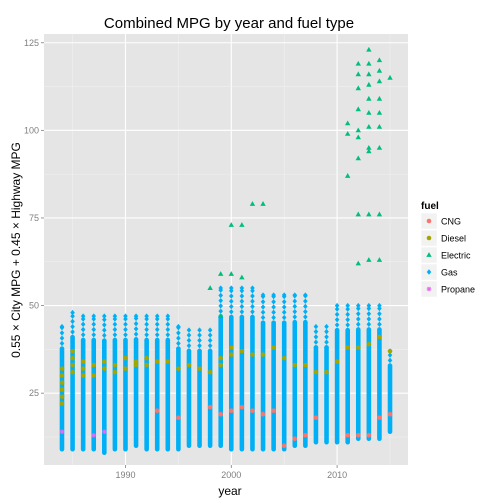 Image resolution: width=504 pixels, height=504 pixels. I want to click on y-tick-labels: 25 50 75 100 125, so click(34, 218).